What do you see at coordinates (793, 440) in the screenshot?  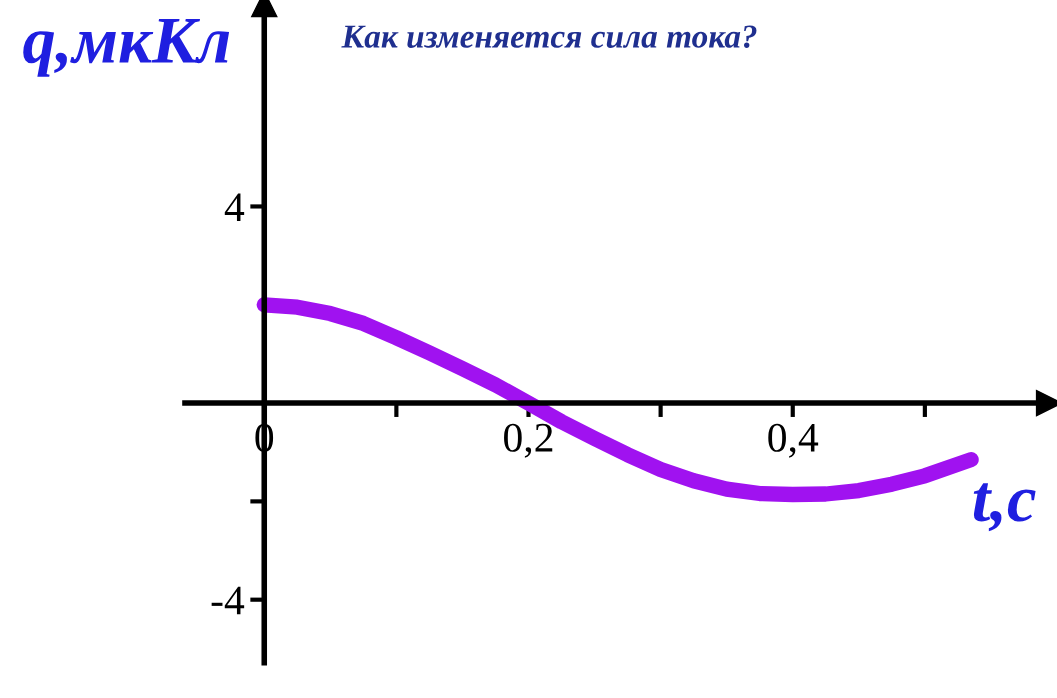 I see `x-tick-label: 0,4` at bounding box center [793, 440].